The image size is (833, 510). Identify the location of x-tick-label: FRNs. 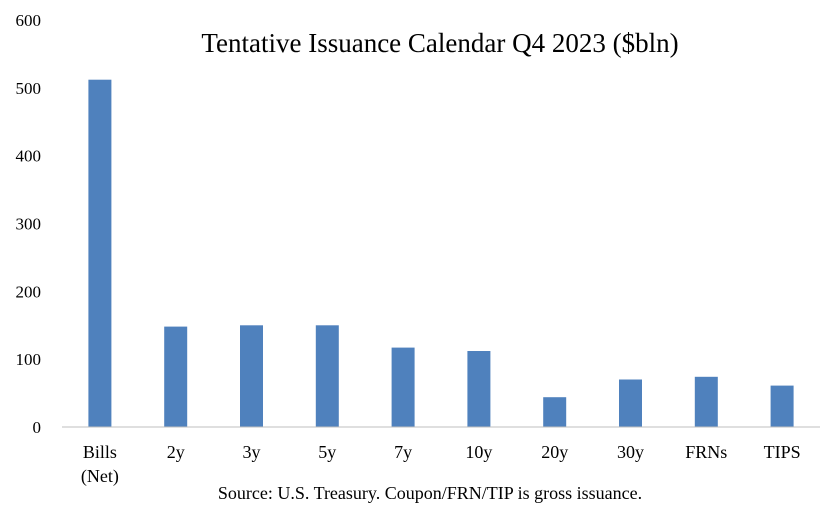
(706, 452).